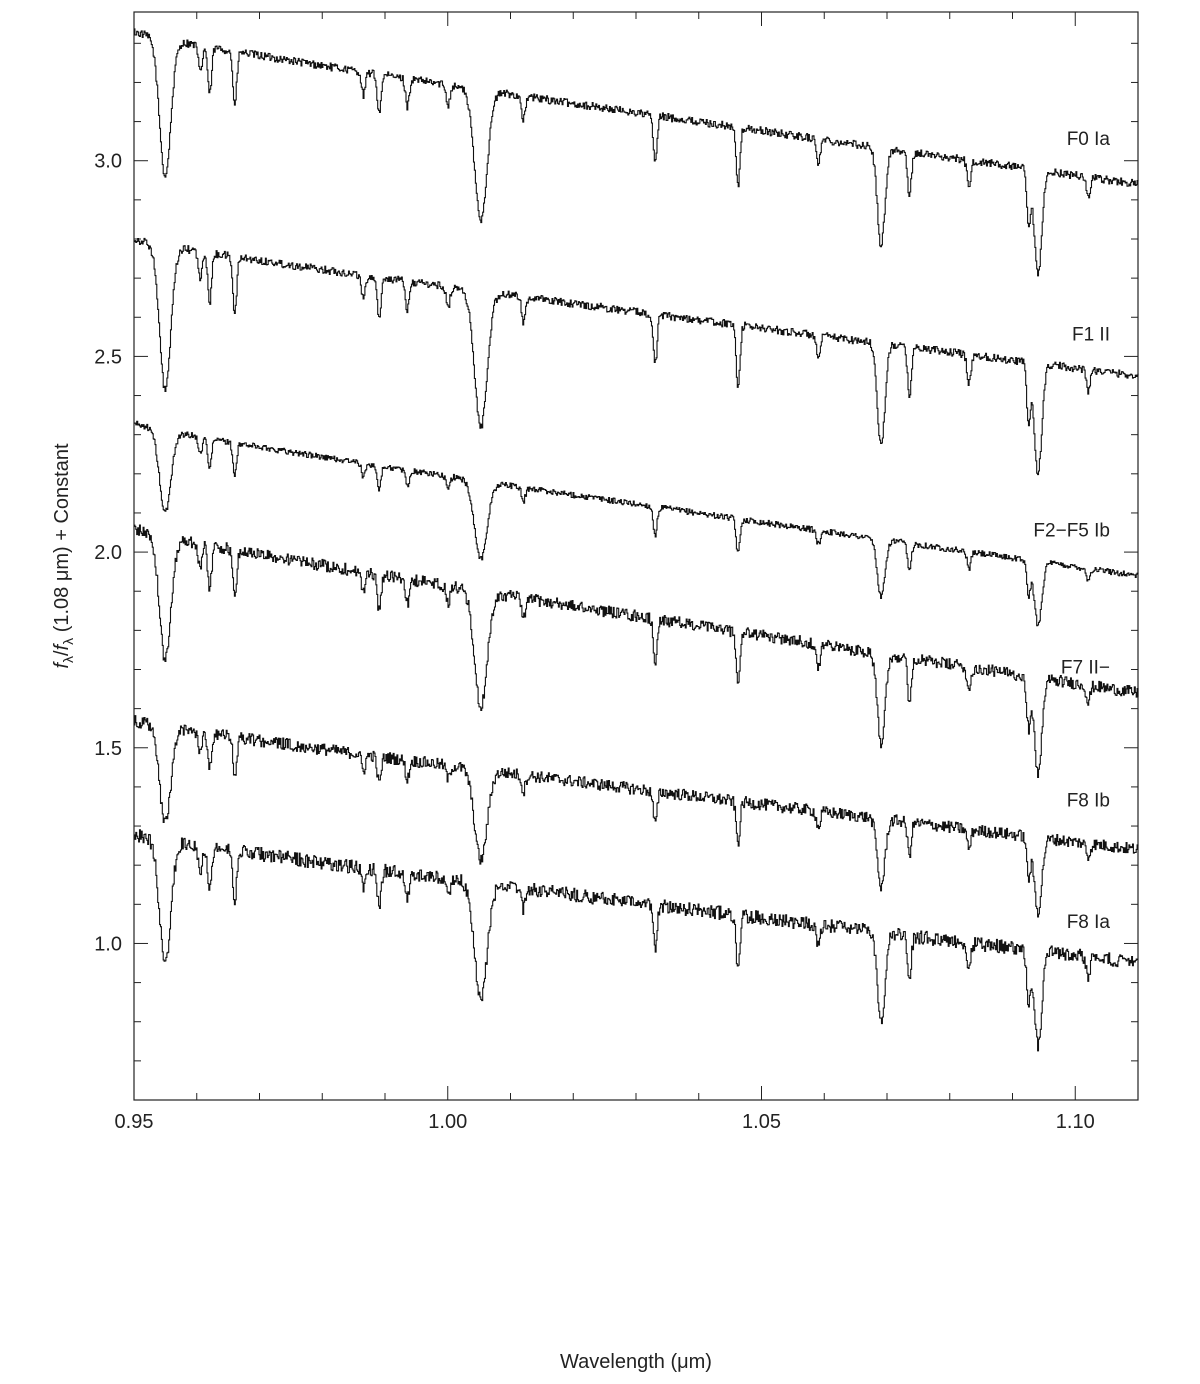 This screenshot has height=1384, width=1200. What do you see at coordinates (134, 1122) in the screenshot?
I see `x-tick-label: 0.95` at bounding box center [134, 1122].